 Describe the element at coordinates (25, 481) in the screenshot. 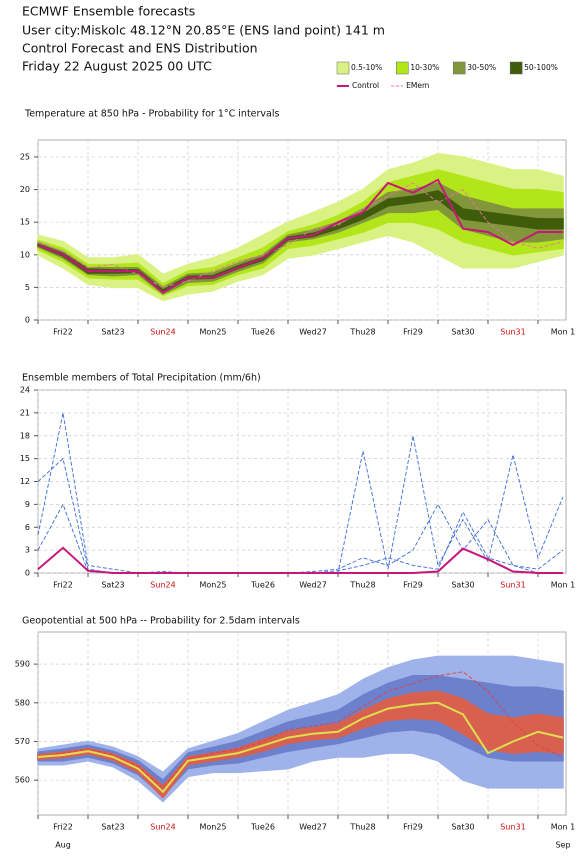

I see `y-tick-label: 12` at that location.